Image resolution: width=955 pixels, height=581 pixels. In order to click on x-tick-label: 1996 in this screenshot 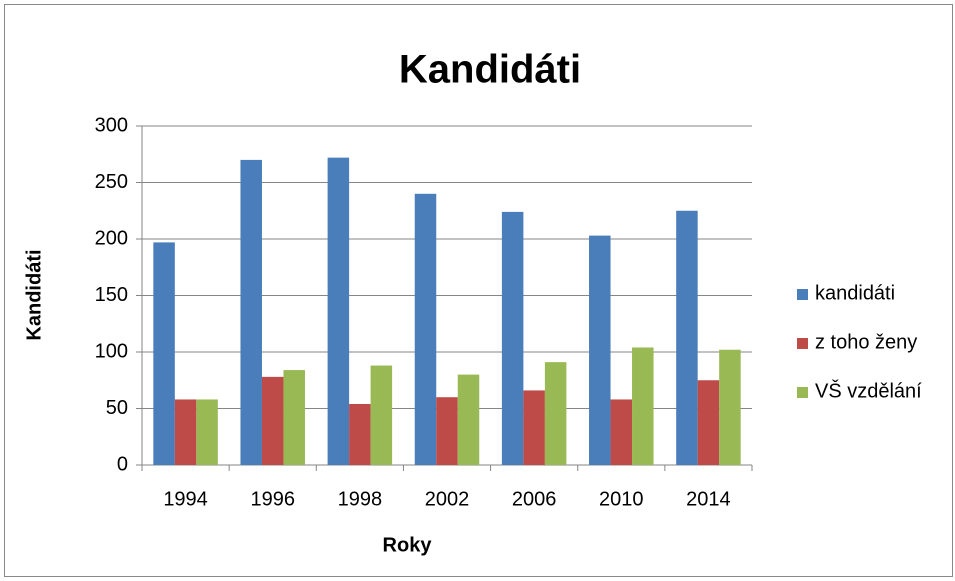, I will do `click(272, 499)`.